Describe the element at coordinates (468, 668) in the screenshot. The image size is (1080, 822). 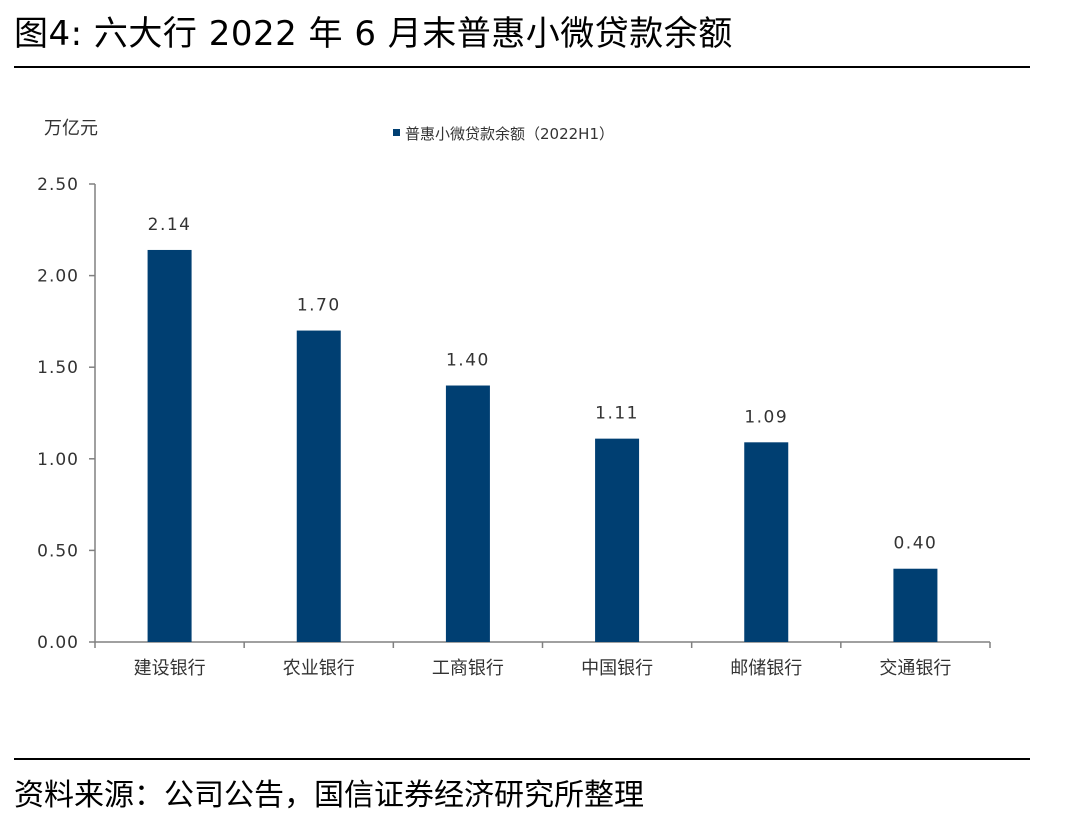
I see `x-tick-label: 工商银行` at that location.